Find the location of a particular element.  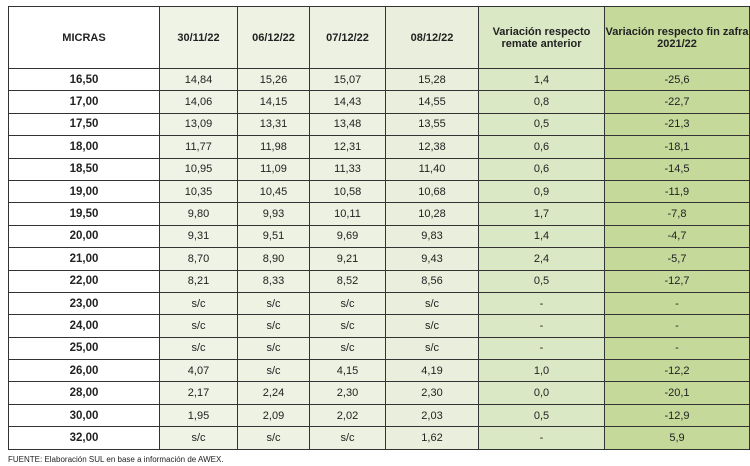

cell-date-4: 9,83 is located at coordinates (432, 236).